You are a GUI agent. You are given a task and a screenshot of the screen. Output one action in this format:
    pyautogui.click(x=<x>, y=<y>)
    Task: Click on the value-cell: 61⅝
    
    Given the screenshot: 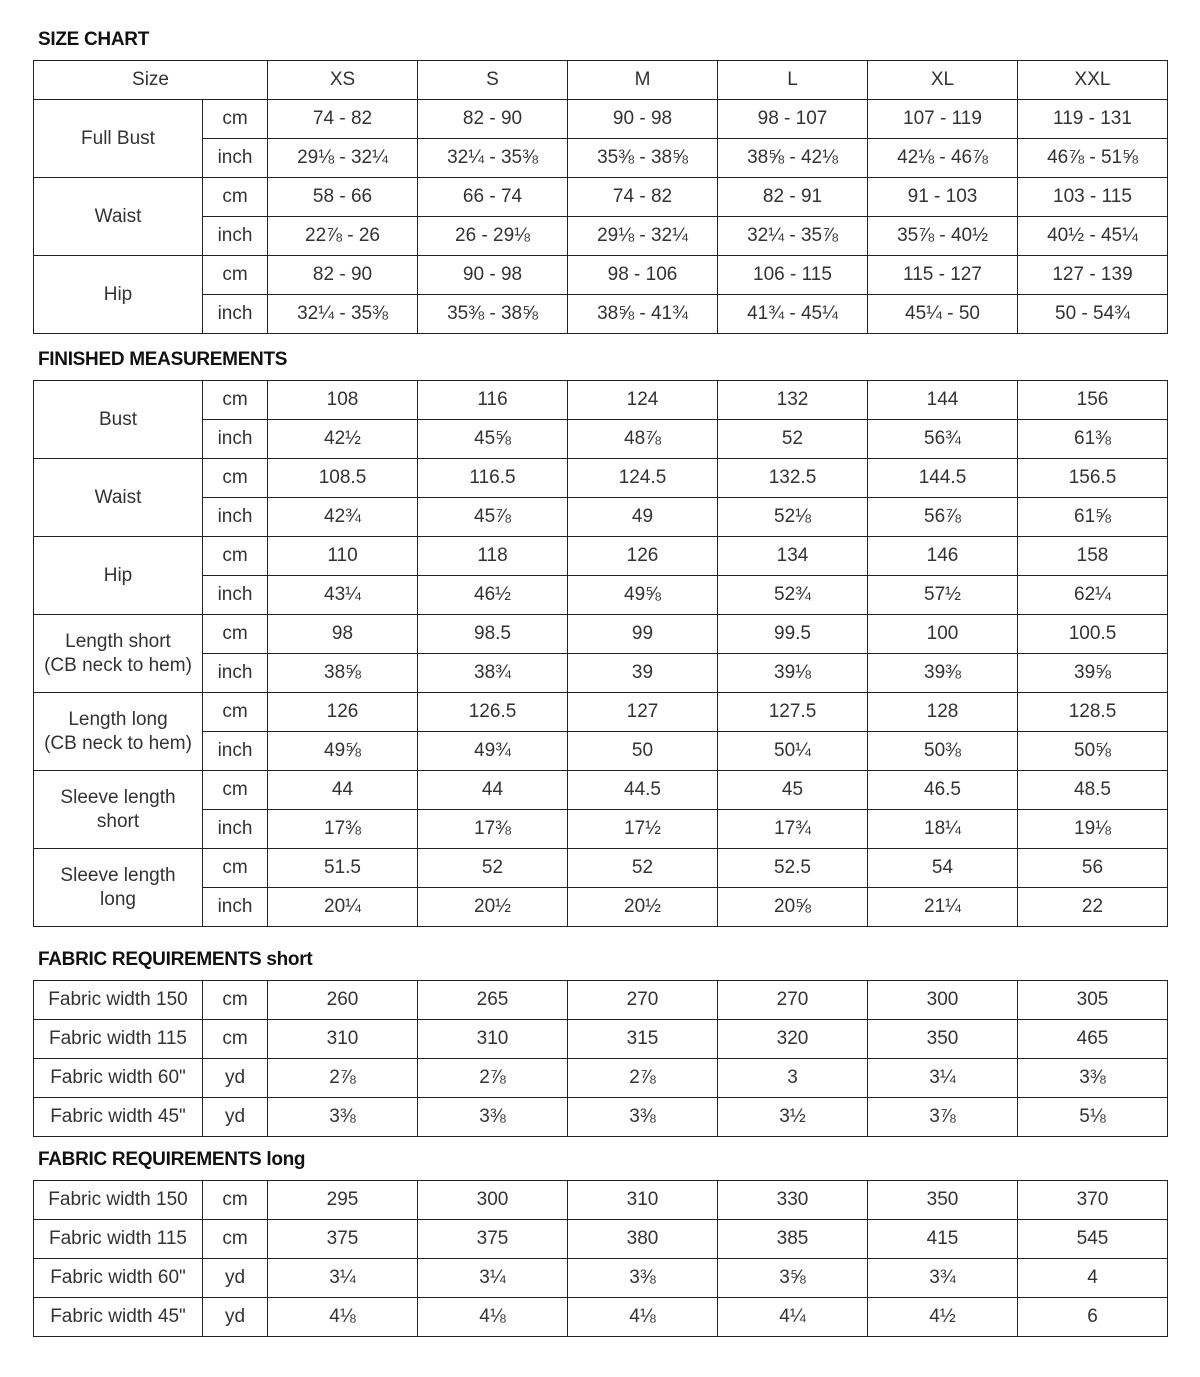 What is the action you would take?
    pyautogui.click(x=1092, y=517)
    